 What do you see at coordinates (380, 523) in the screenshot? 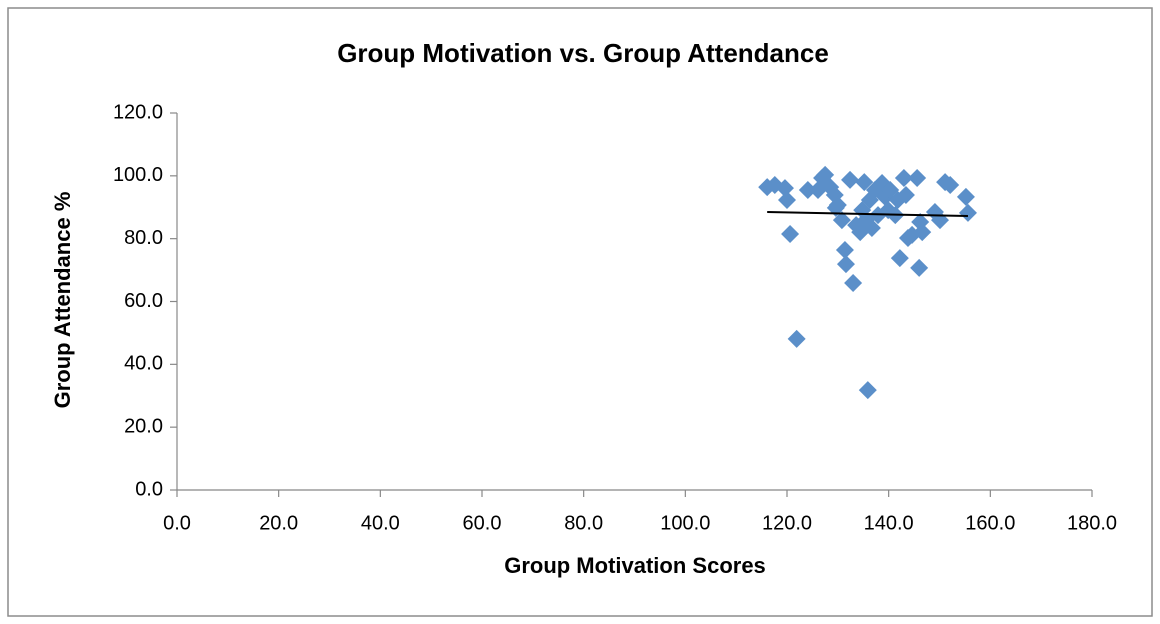
I see `x-tick-label: 40.0` at bounding box center [380, 523].